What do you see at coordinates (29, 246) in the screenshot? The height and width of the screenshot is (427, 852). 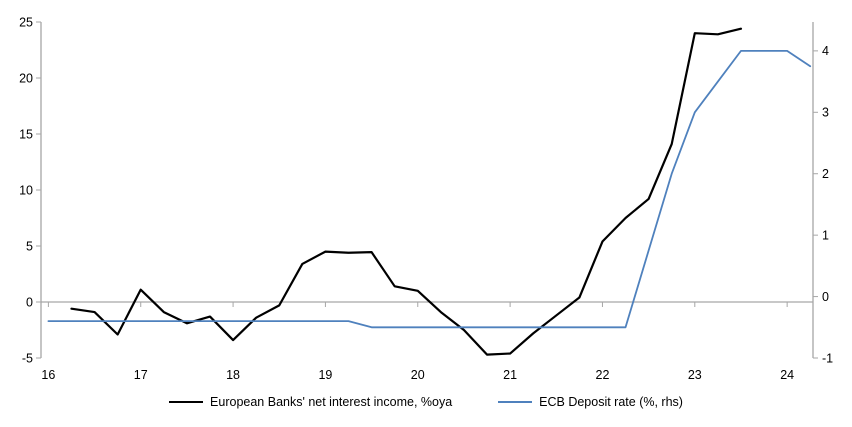 I see `left-axis-label: 5` at bounding box center [29, 246].